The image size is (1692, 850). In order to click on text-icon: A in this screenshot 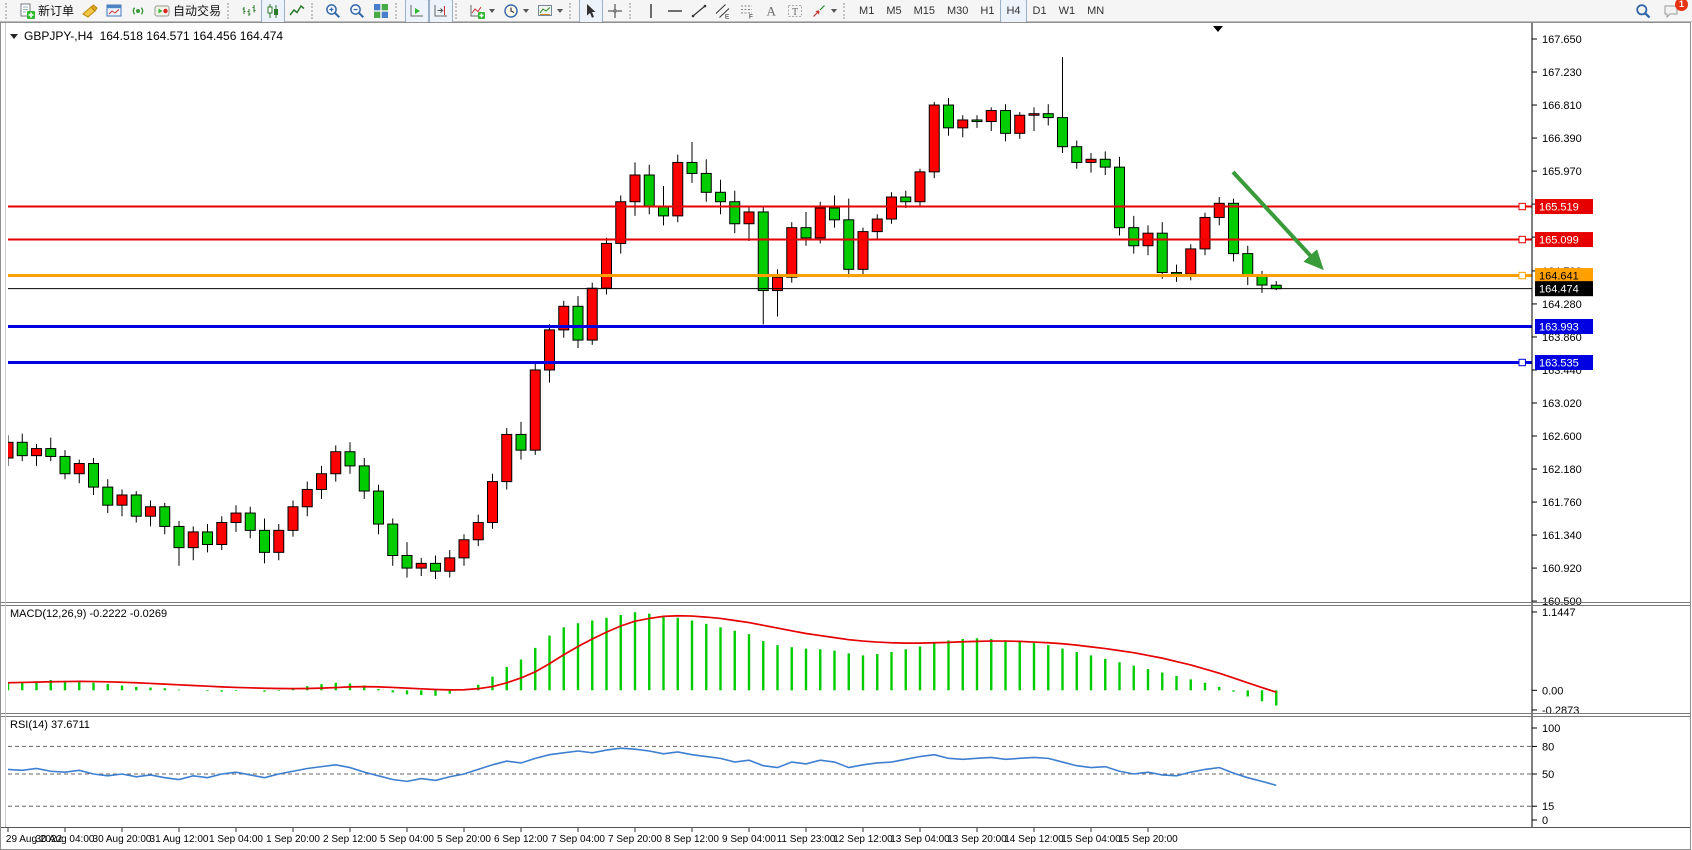, I will do `click(771, 11)`.